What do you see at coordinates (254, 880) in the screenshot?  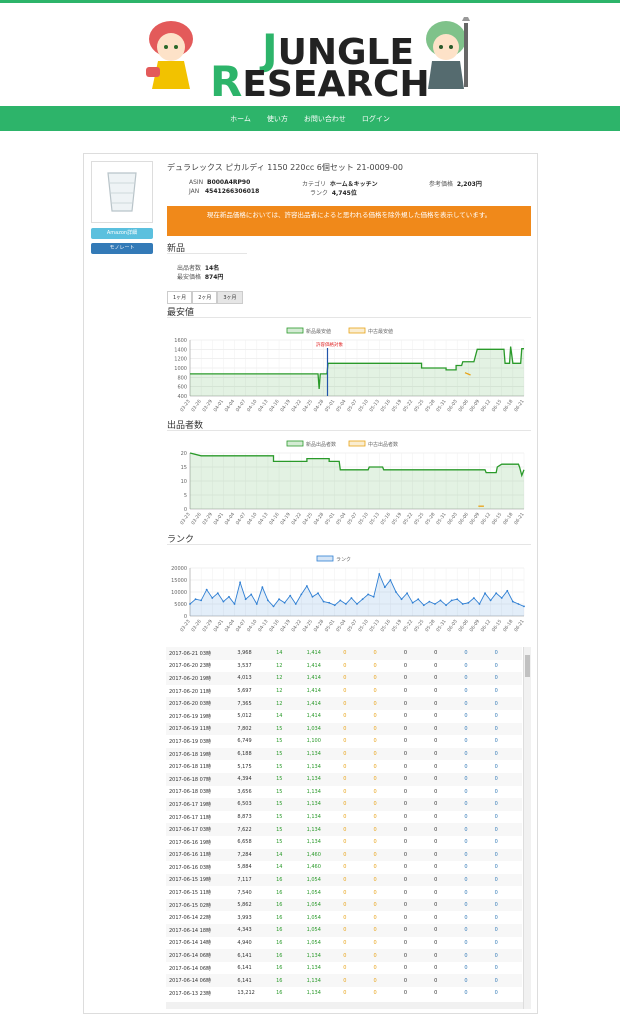 I see `table-cell: 7,117` at bounding box center [254, 880].